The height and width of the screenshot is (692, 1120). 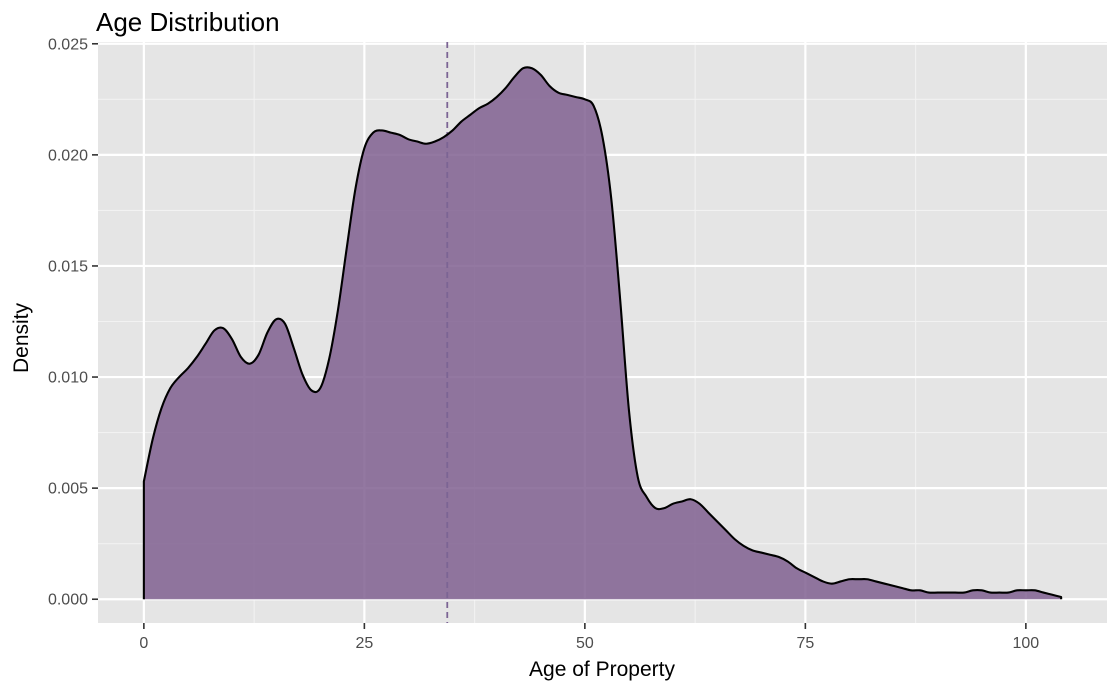 I want to click on y-tick-label: 0.025, so click(x=68, y=44).